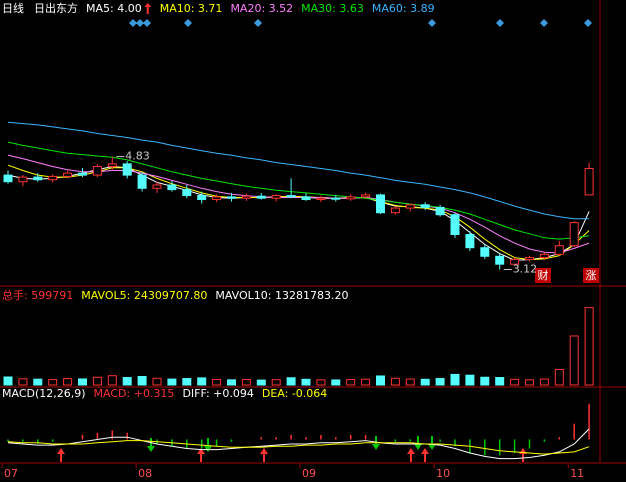 This screenshot has width=626, height=482. What do you see at coordinates (13, 8) in the screenshot?
I see `period: 日线` at bounding box center [13, 8].